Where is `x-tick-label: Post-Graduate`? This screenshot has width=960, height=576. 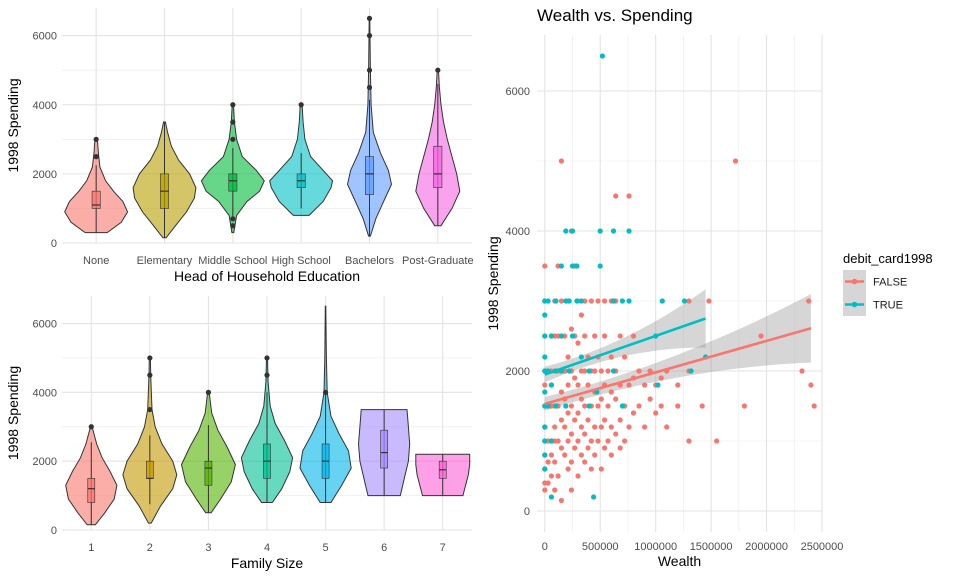
x-tick-label: Post-Graduate is located at coordinates (438, 261).